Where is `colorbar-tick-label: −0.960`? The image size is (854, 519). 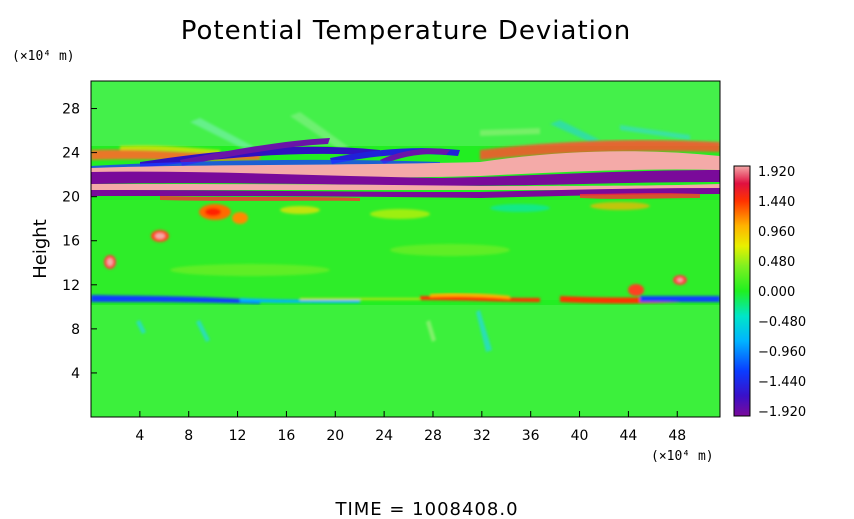
colorbar-tick-label: −0.960 is located at coordinates (782, 352).